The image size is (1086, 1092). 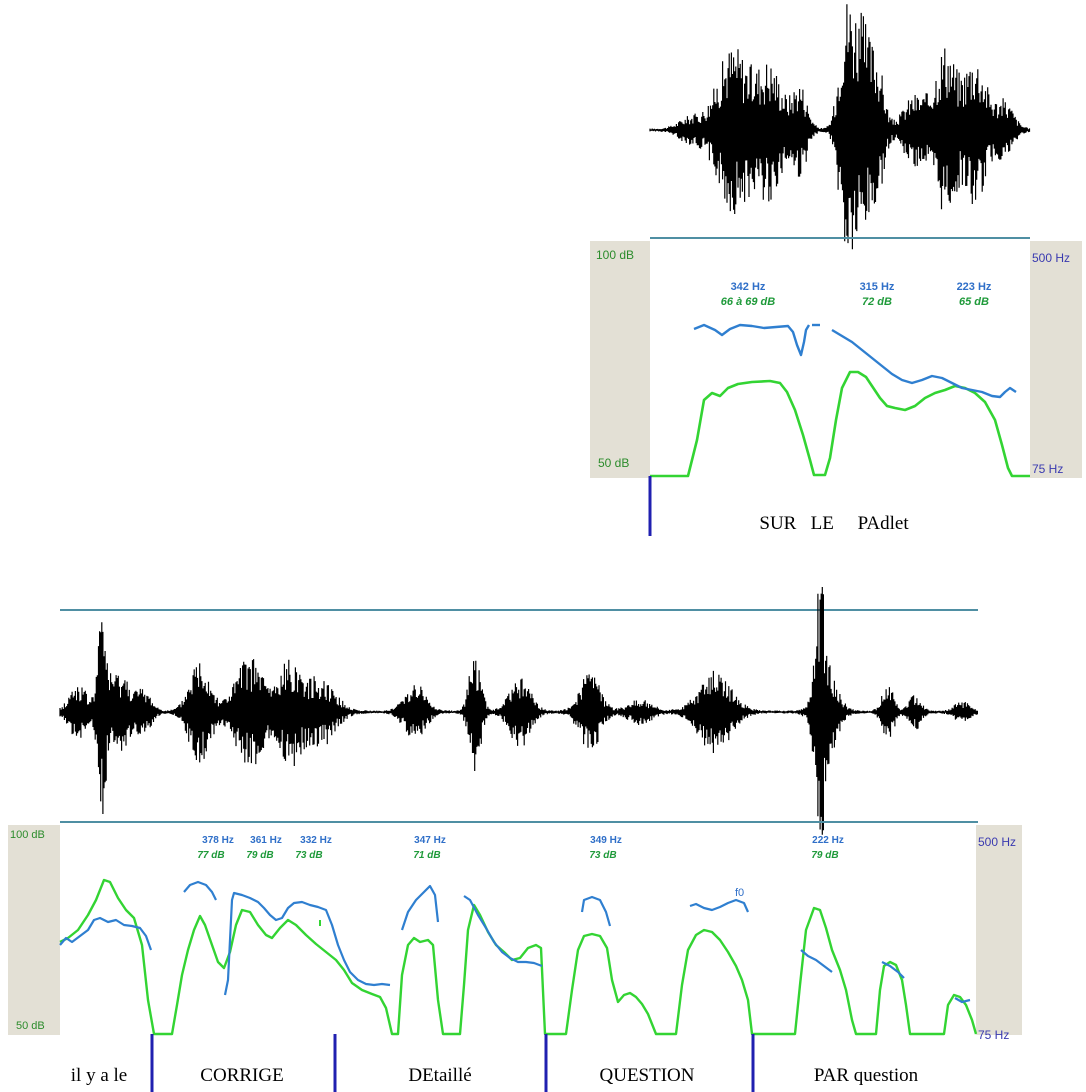 I want to click on top-right-band, so click(x=1056, y=359).